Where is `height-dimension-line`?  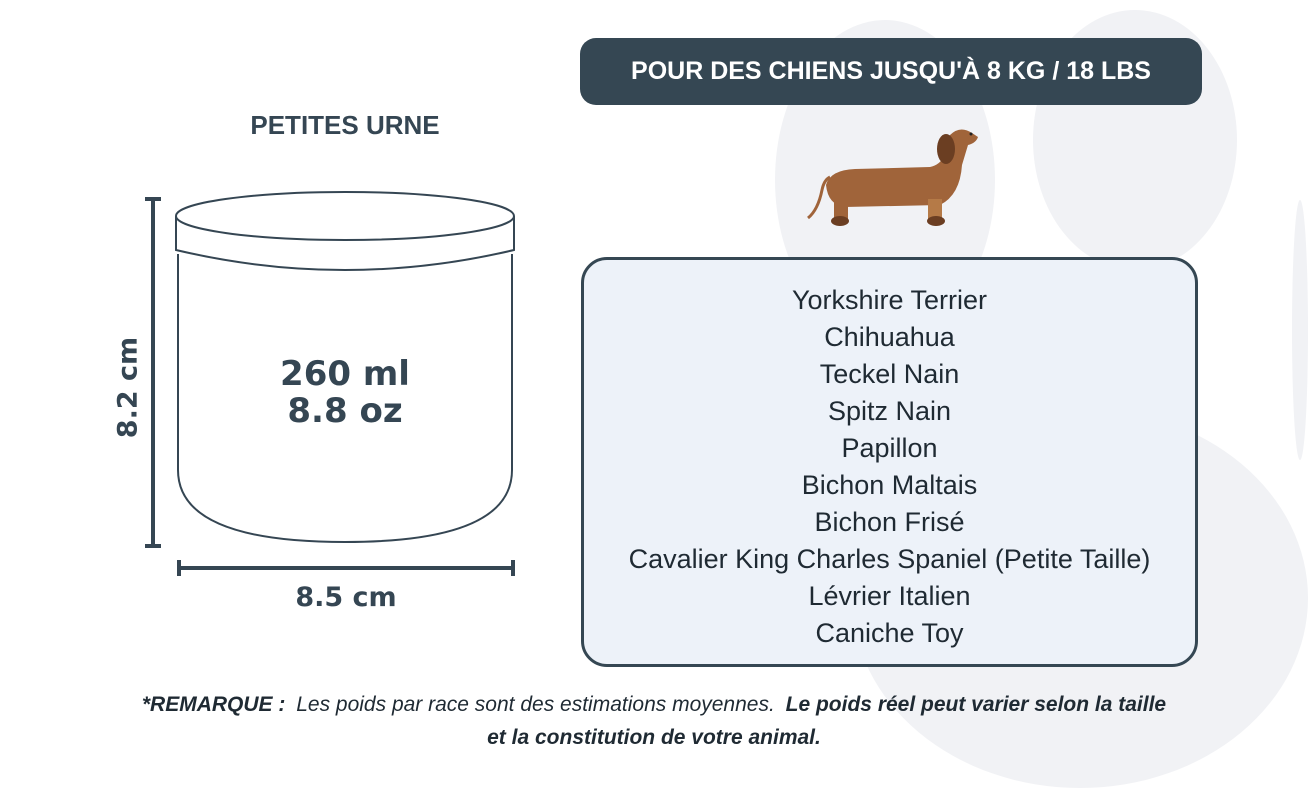
height-dimension-line is located at coordinates (153, 372).